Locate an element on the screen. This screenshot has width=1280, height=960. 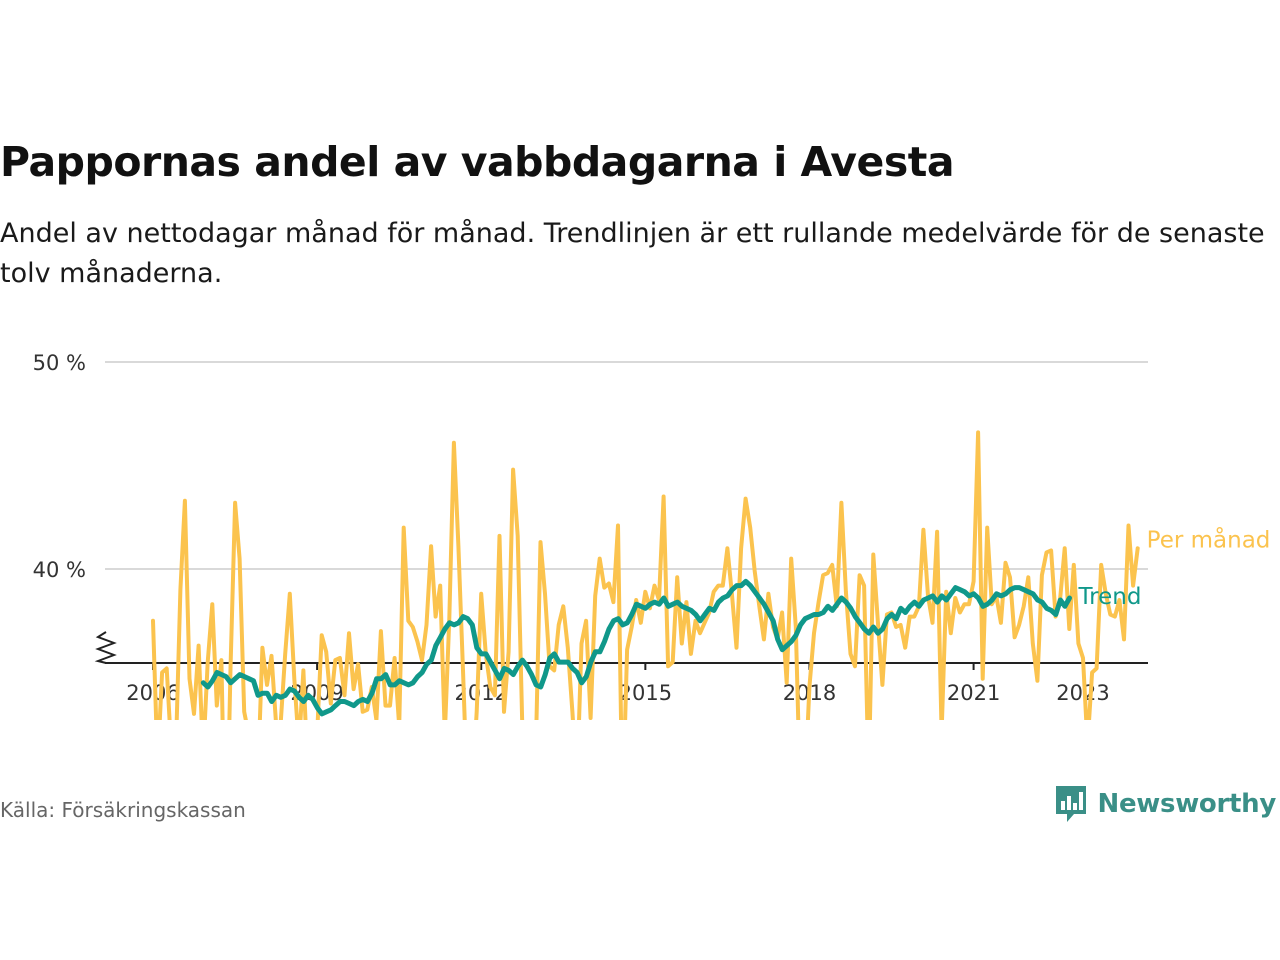
chart-title: Pappornas andel av vabbdagarna i Avesta is located at coordinates (477, 162).